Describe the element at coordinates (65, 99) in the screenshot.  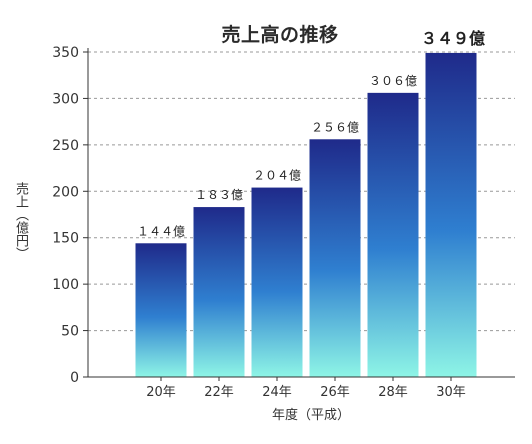
I see `y-tick-label: 300` at that location.